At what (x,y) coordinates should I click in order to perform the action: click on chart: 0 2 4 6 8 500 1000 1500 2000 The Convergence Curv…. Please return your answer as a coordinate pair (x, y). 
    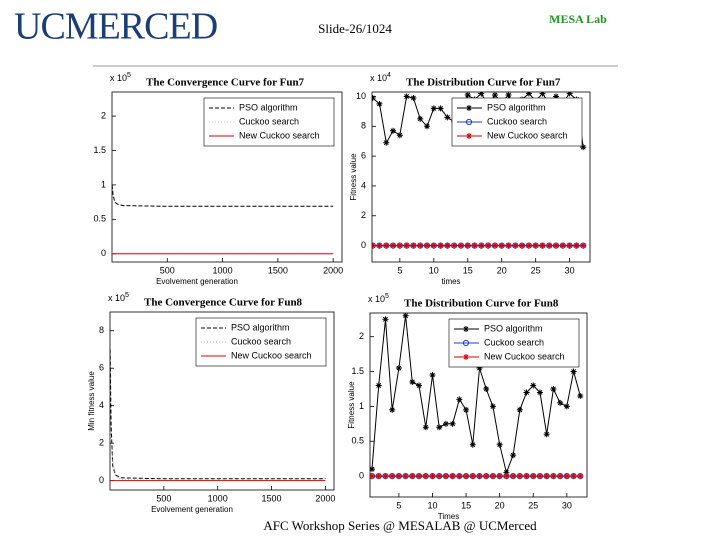
    Looking at the image, I should click on (211, 403).